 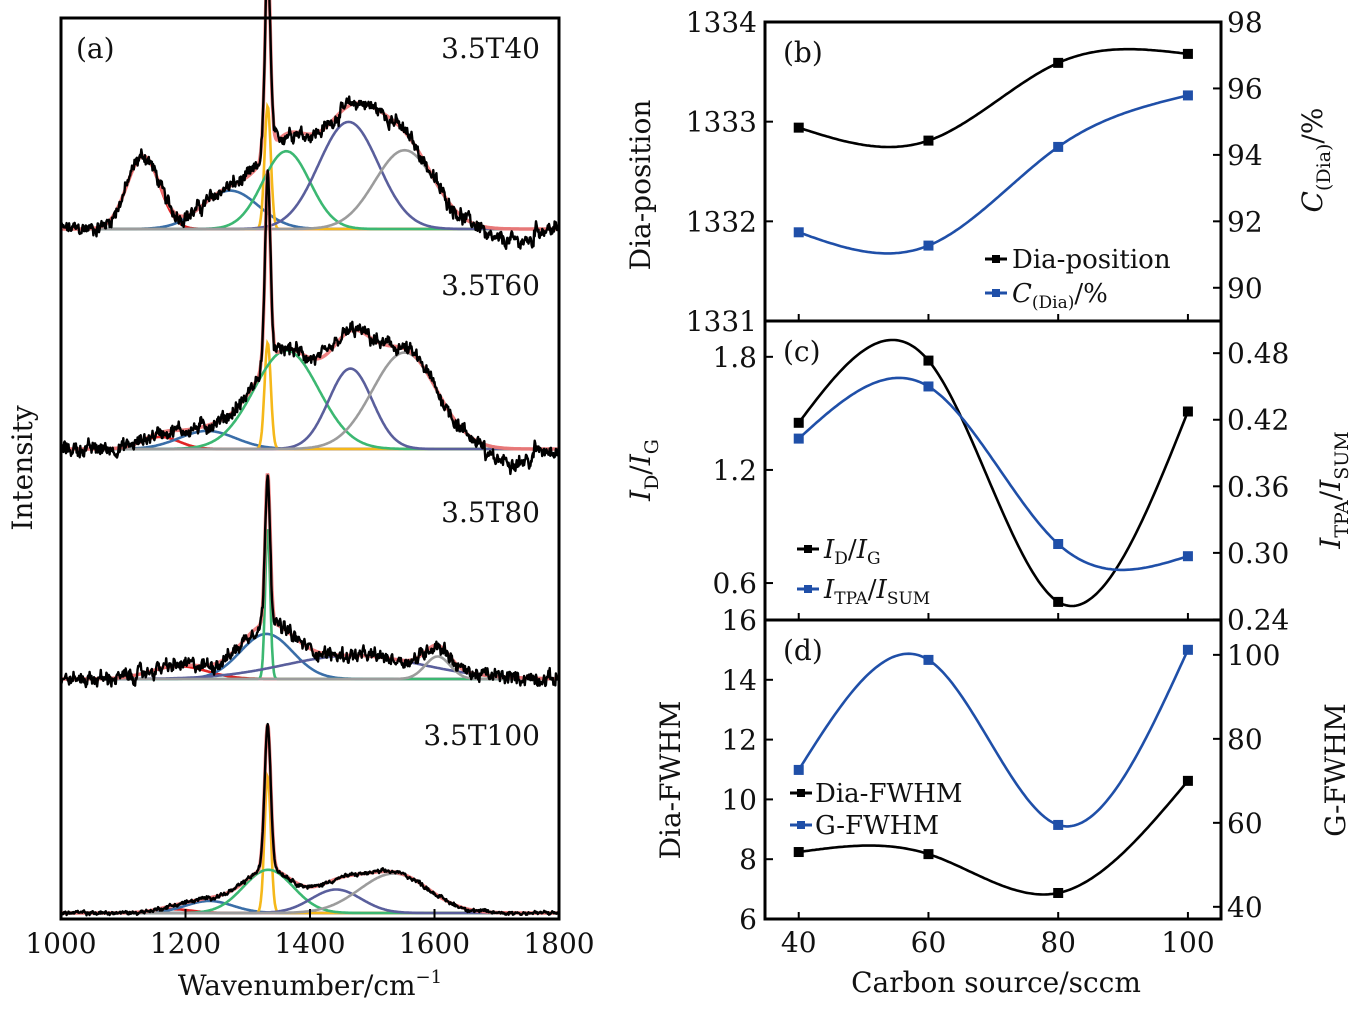 I want to click on axis-title-sub: TPA, so click(x=1342, y=519).